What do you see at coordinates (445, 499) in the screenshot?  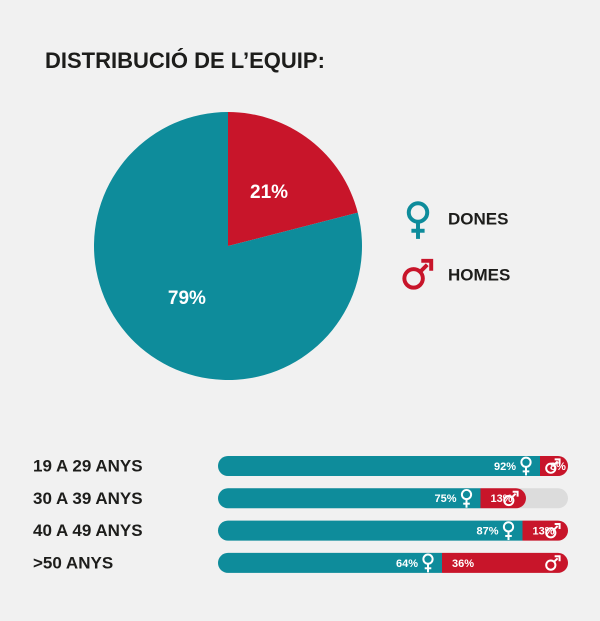 I see `bar-value-label: 75%` at bounding box center [445, 499].